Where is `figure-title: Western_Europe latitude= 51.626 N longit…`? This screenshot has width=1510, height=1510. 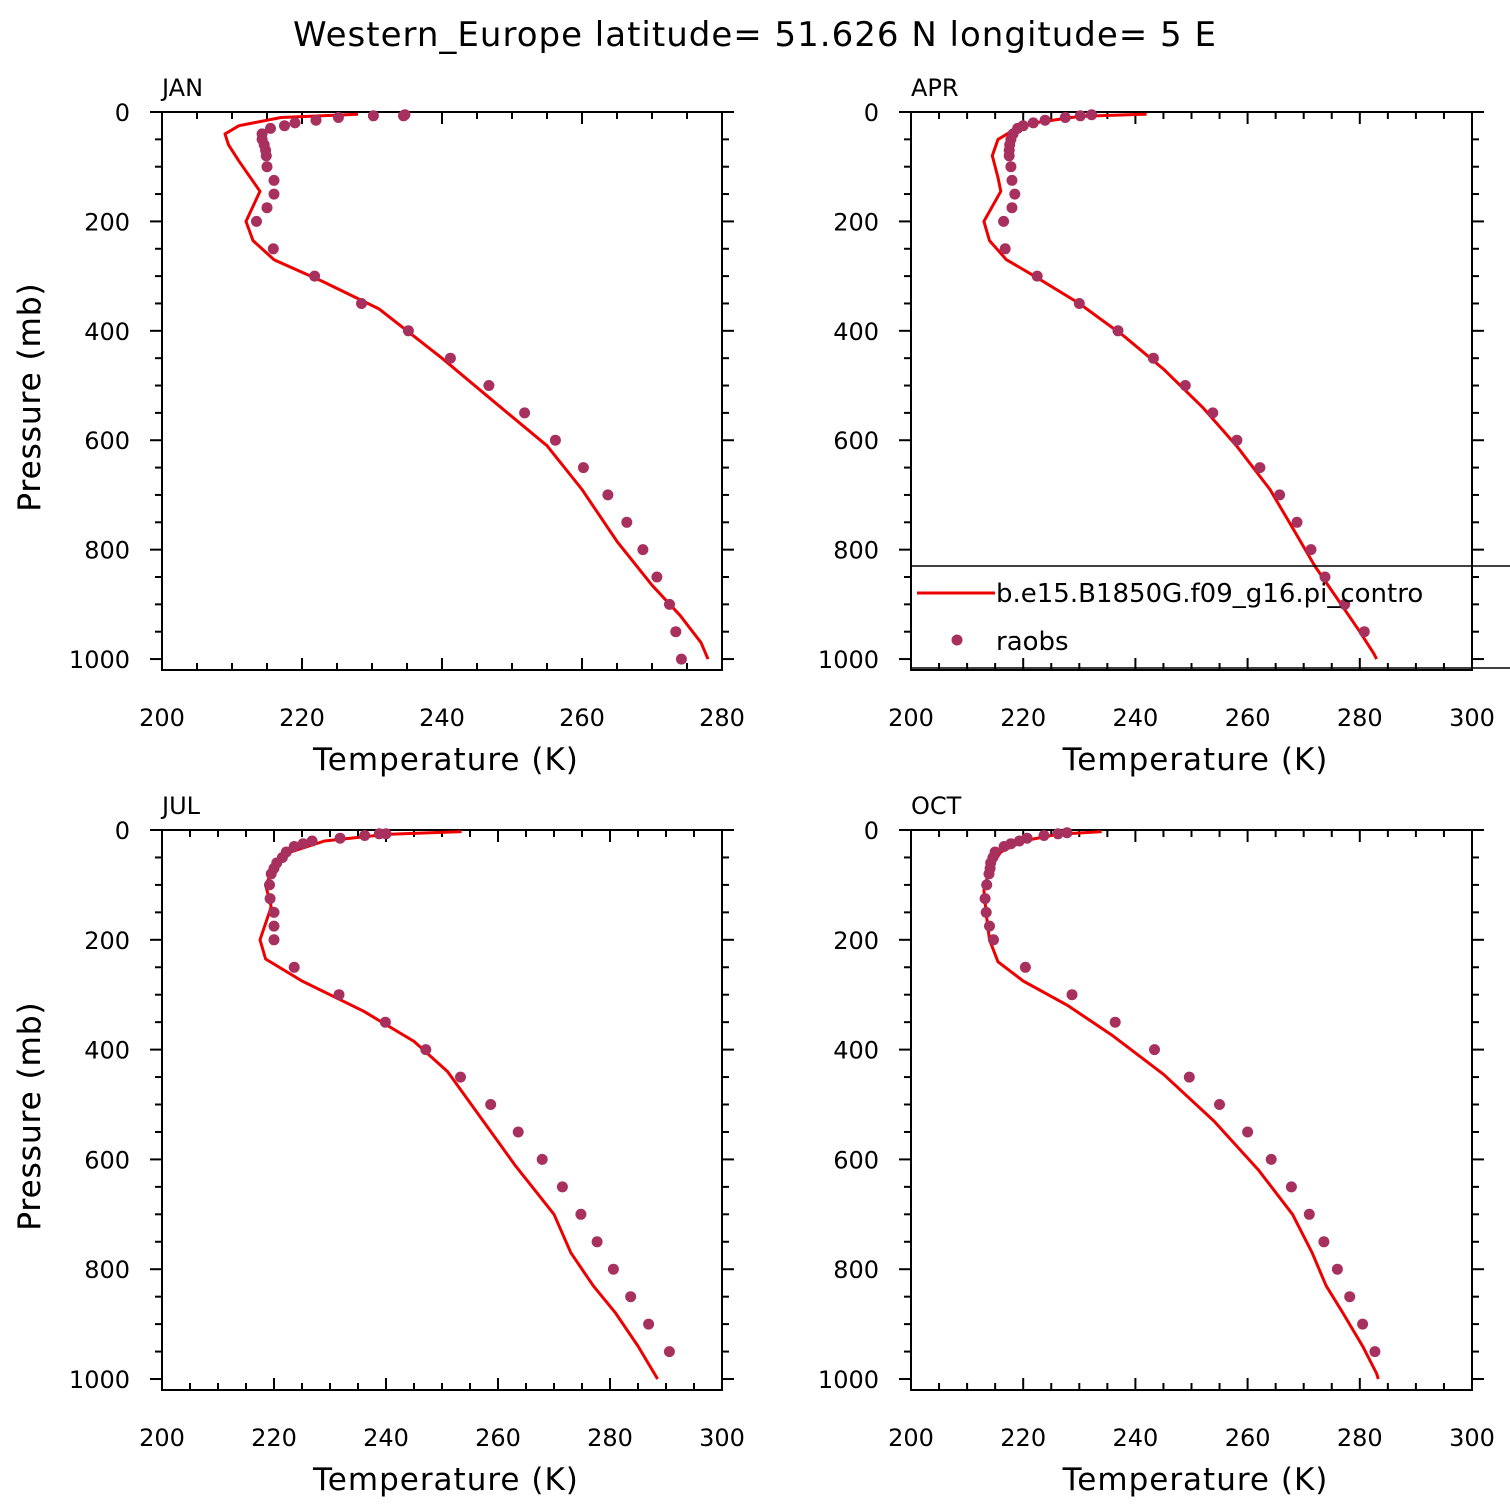 figure-title: Western_Europe latitude= 51.626 N longit… is located at coordinates (755, 35).